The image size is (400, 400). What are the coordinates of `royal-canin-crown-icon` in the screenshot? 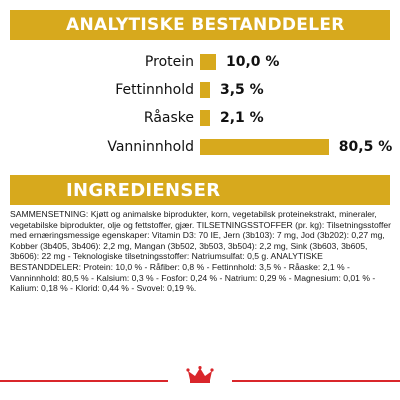 It's located at (200, 377).